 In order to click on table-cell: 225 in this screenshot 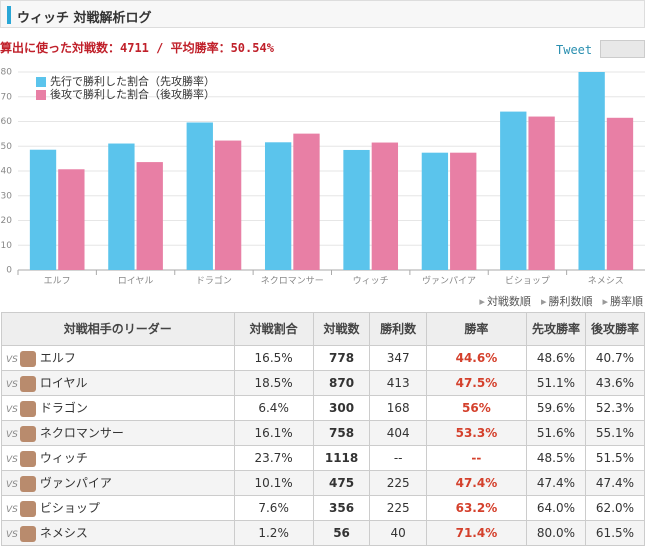, I will do `click(398, 483)`.